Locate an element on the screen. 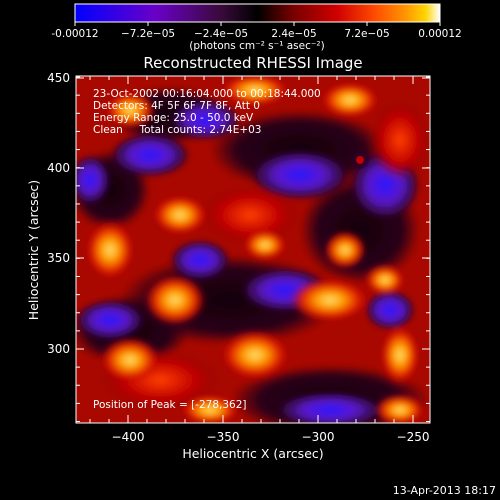 This screenshot has height=500, width=500. colorbar-tick-label: 2.4e−05 is located at coordinates (293, 34).